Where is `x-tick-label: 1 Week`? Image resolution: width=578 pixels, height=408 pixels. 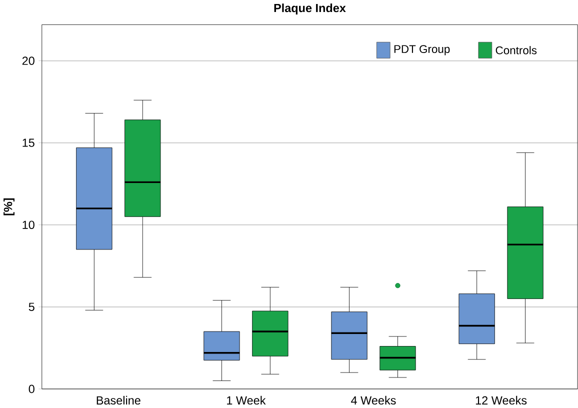
x-tick-label: 1 Week is located at coordinates (246, 400).